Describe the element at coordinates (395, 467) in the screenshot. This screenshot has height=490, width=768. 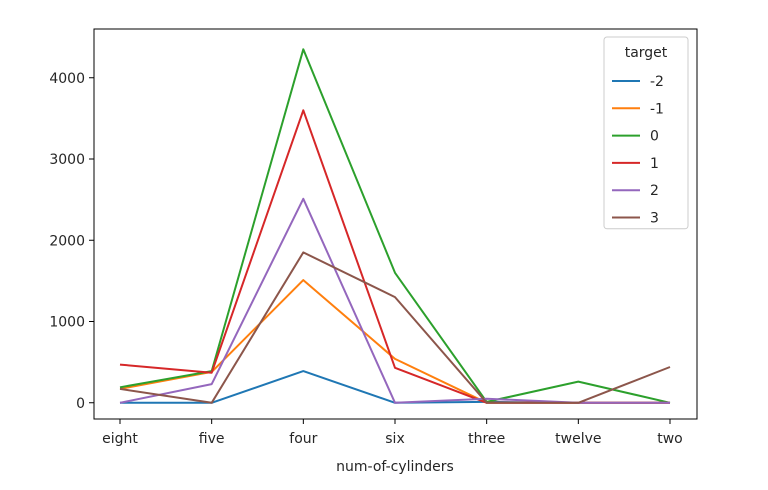
I see `x-axis-label: num-of-cylinders` at that location.